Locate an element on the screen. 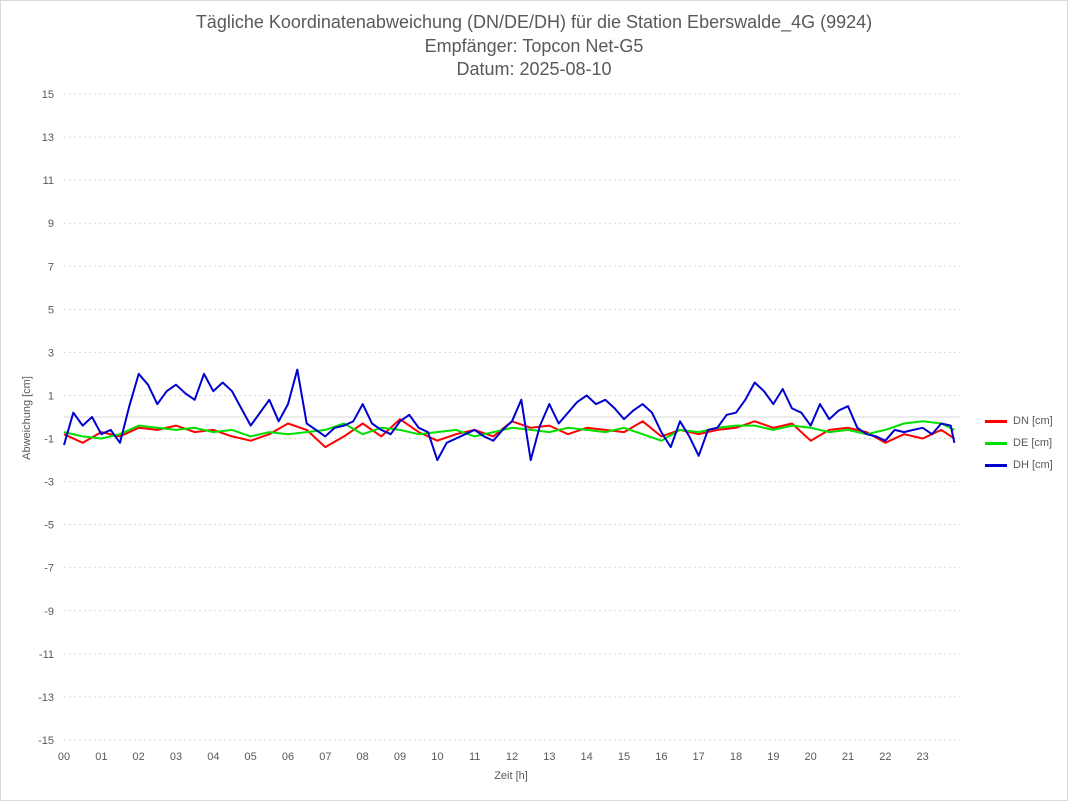 This screenshot has height=801, width=1068. chart-title-line-3: Datum: 2025-08-10 is located at coordinates (534, 69).